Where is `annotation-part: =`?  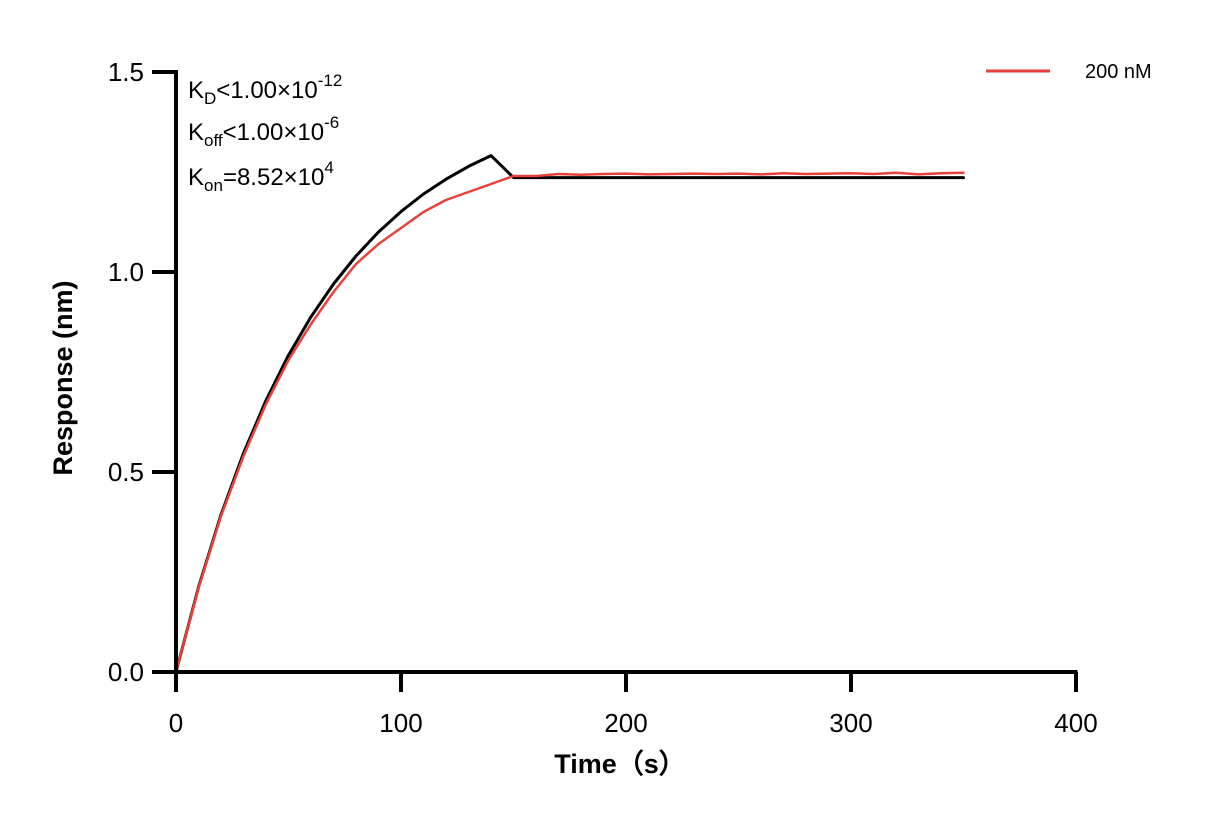 annotation-part: = is located at coordinates (230, 177).